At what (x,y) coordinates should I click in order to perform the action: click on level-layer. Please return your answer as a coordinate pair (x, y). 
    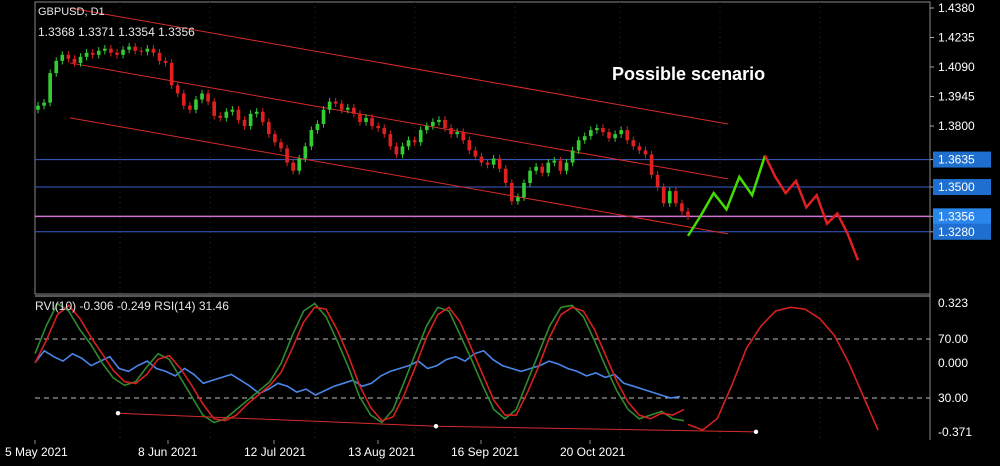
    Looking at the image, I should click on (482, 196).